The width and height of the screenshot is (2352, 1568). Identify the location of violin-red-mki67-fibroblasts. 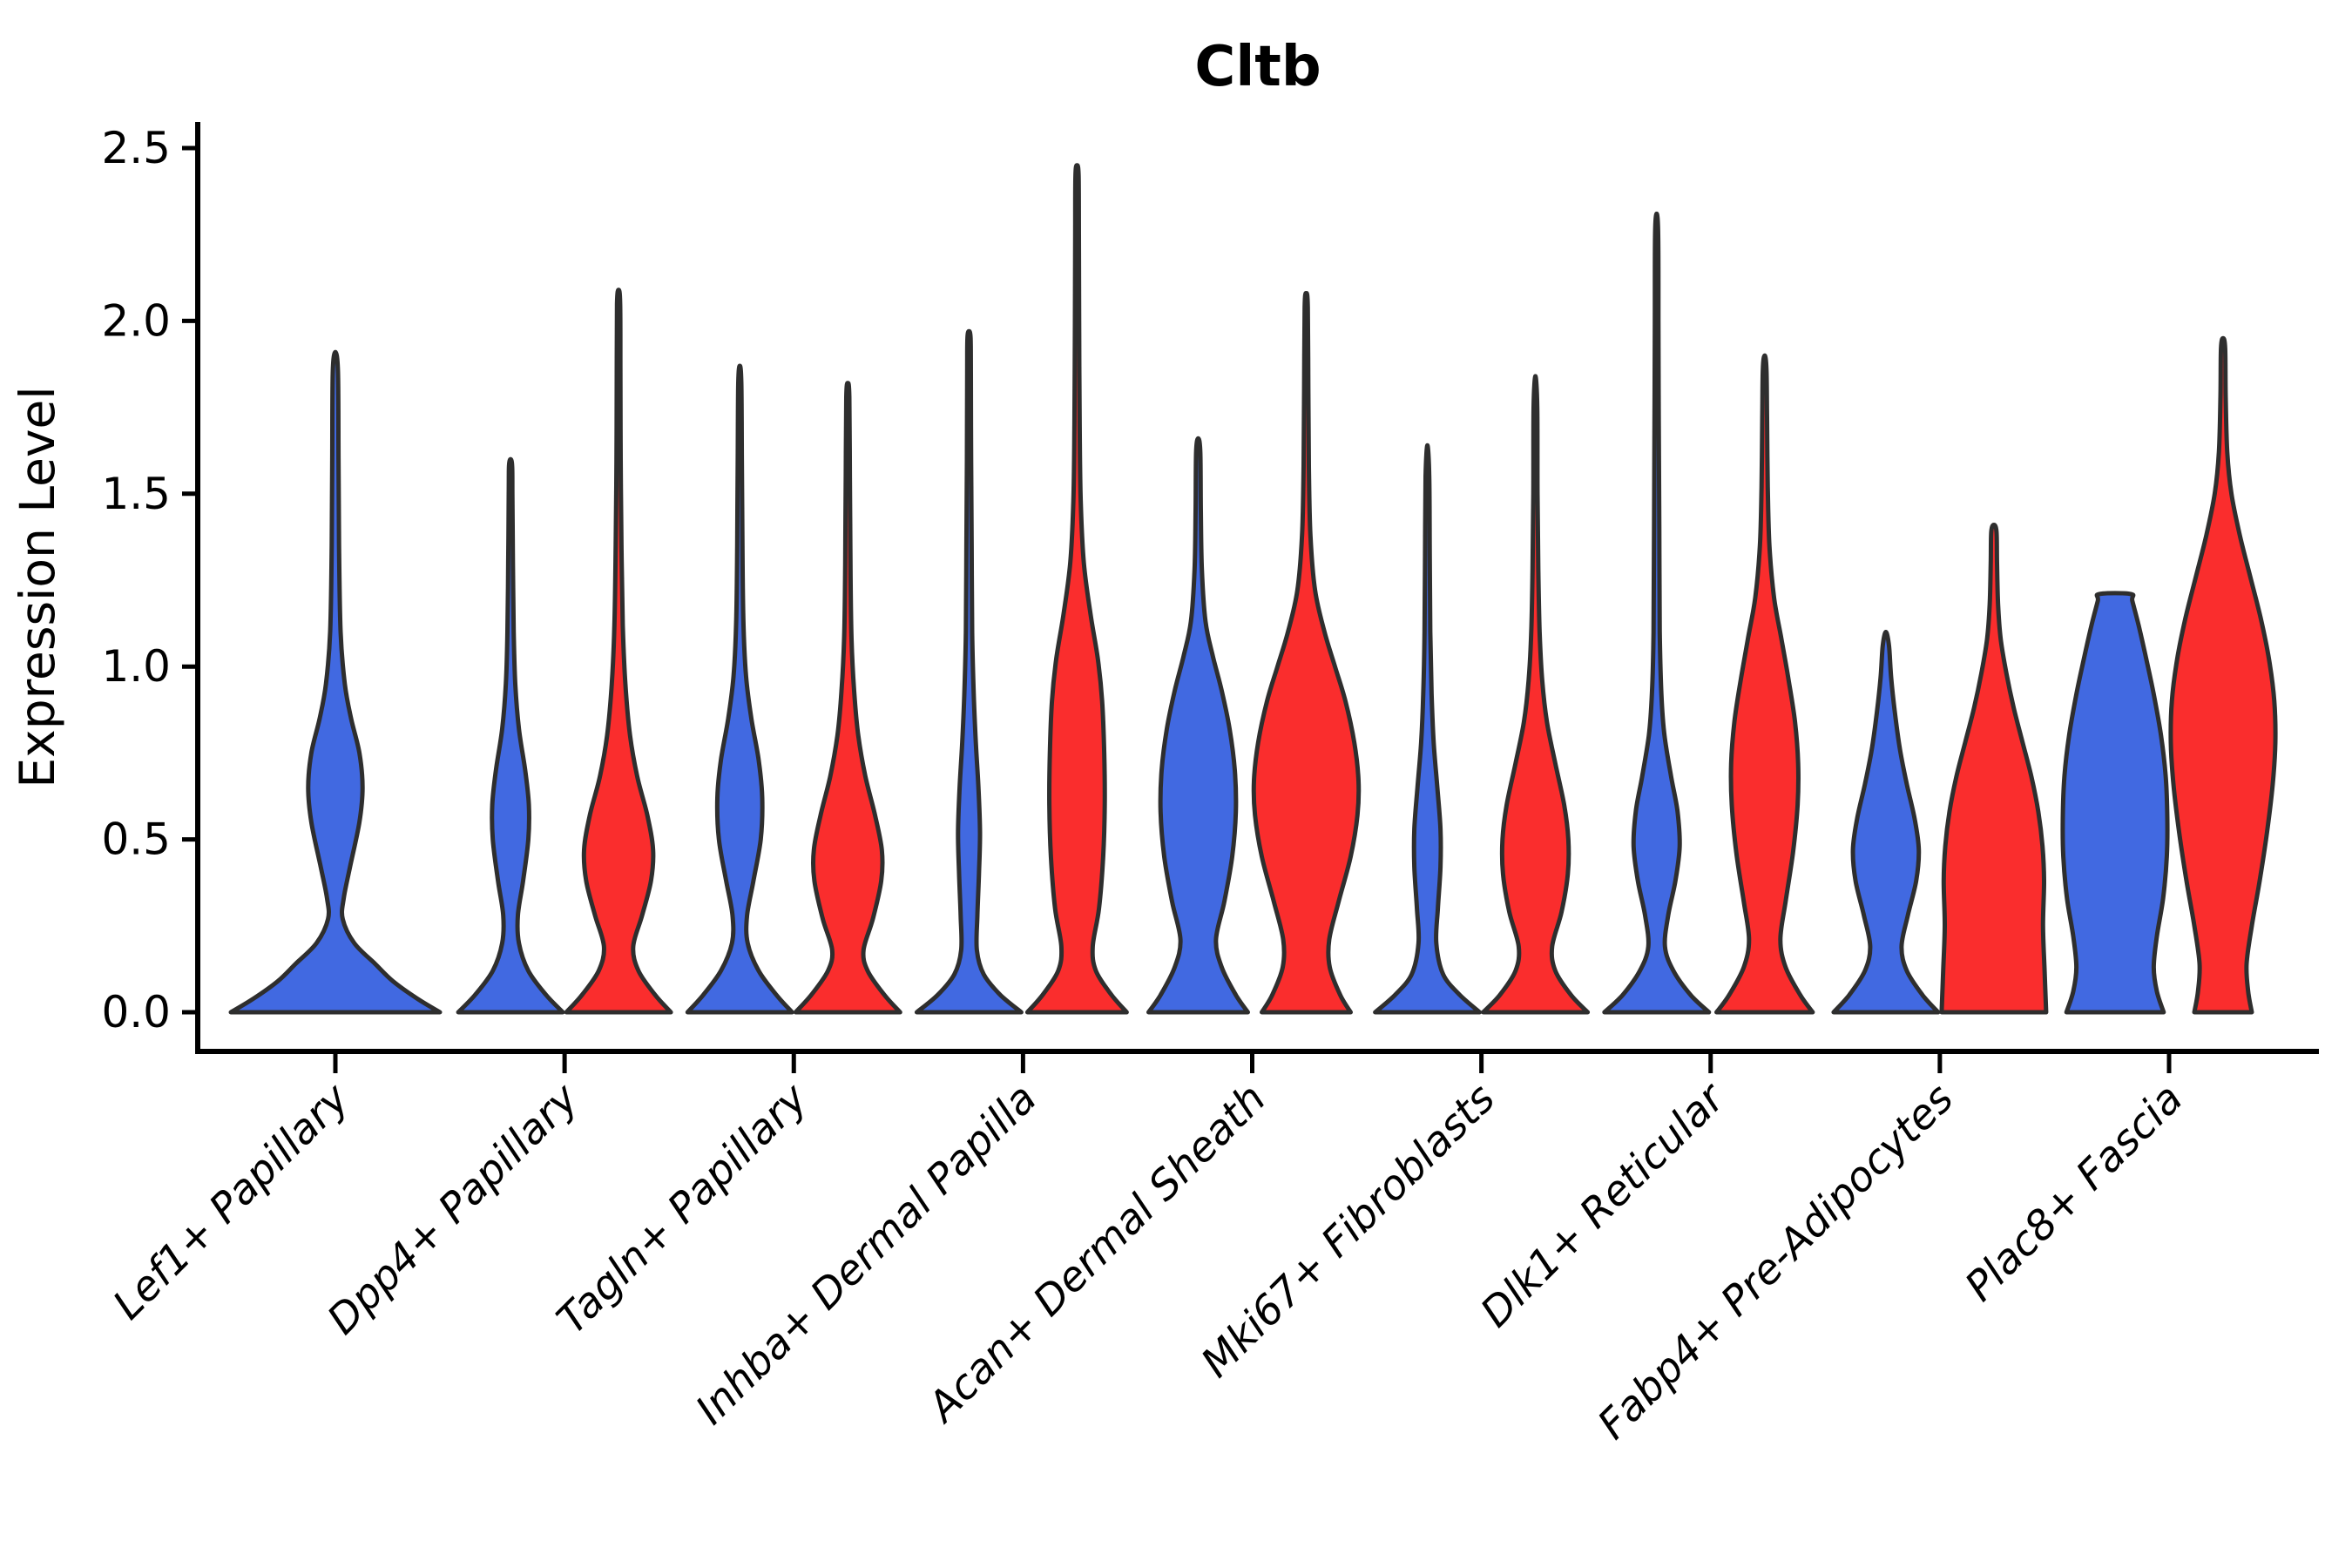
(1536, 694).